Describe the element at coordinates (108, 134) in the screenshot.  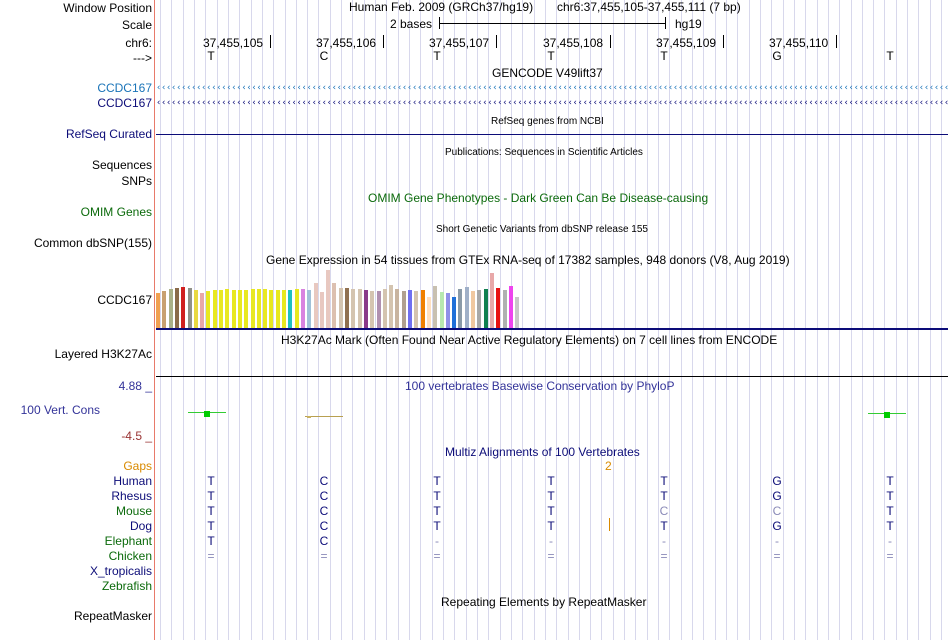
I see `refseq-track-label: RefSeq Curated` at that location.